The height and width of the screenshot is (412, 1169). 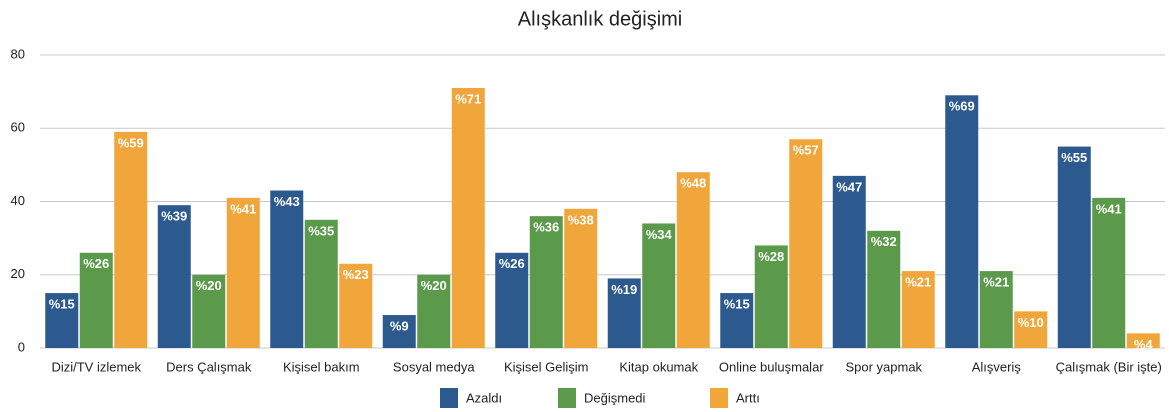 What do you see at coordinates (321, 366) in the screenshot?
I see `x-tick-label: Kişisel bakım` at bounding box center [321, 366].